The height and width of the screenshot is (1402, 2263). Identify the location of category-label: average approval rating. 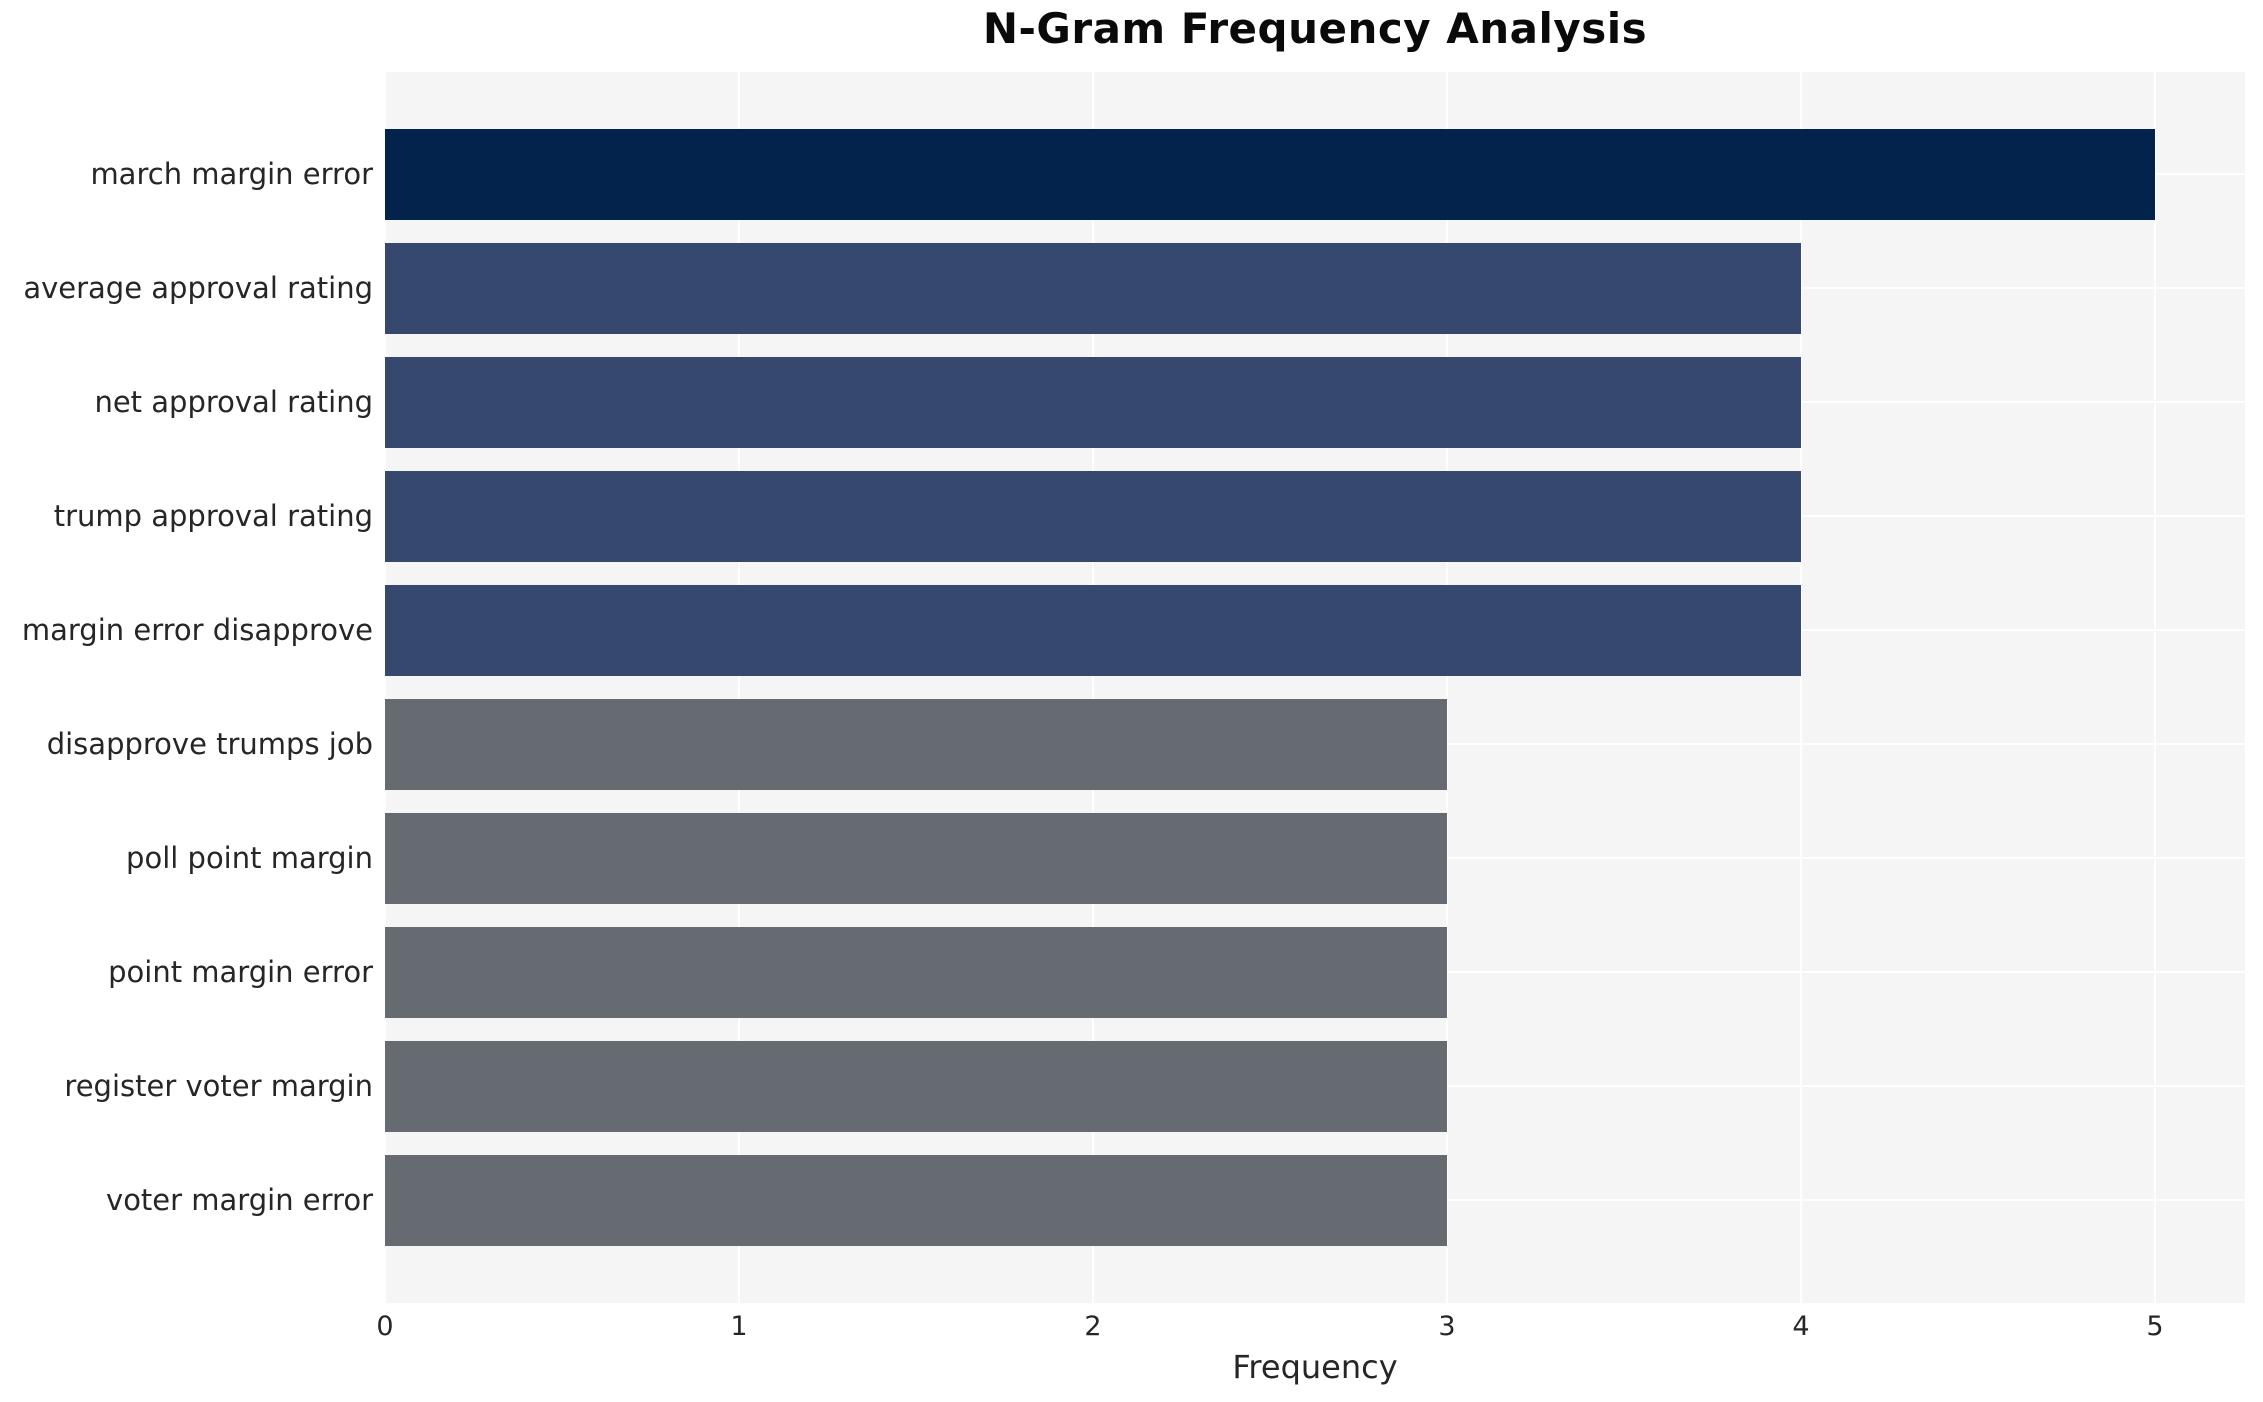
(198, 288).